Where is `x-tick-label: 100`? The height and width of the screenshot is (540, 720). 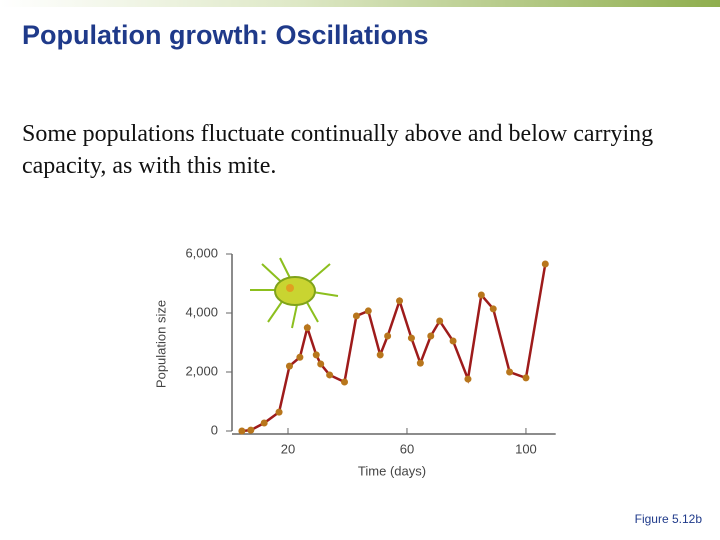 x-tick-label: 100 is located at coordinates (526, 448).